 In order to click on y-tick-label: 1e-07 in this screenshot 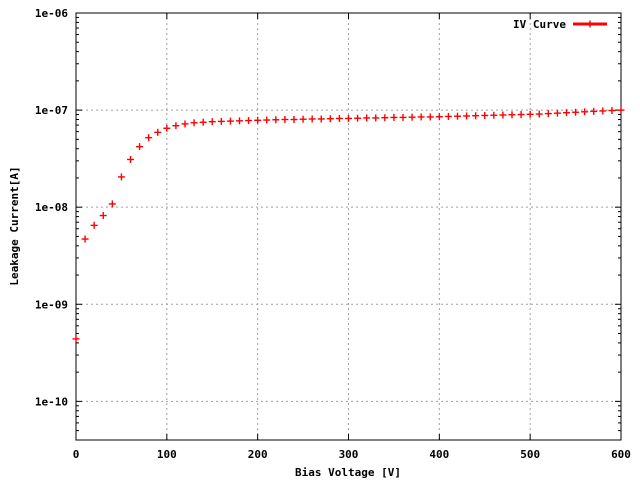, I will do `click(51, 110)`.